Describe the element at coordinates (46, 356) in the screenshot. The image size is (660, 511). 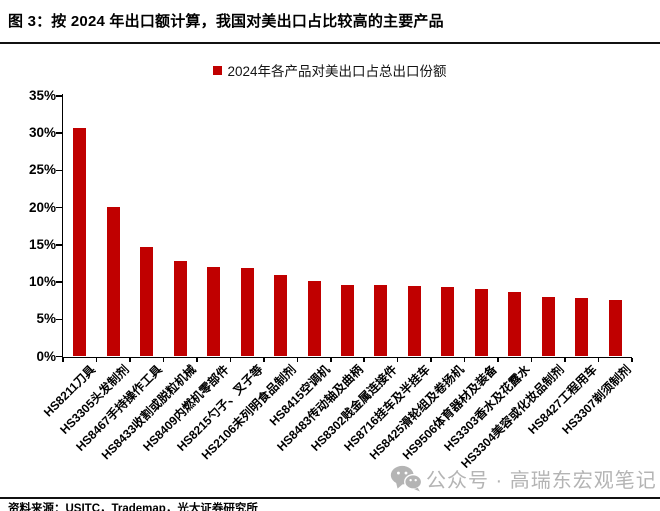
I see `y-tick-label: 0%` at that location.